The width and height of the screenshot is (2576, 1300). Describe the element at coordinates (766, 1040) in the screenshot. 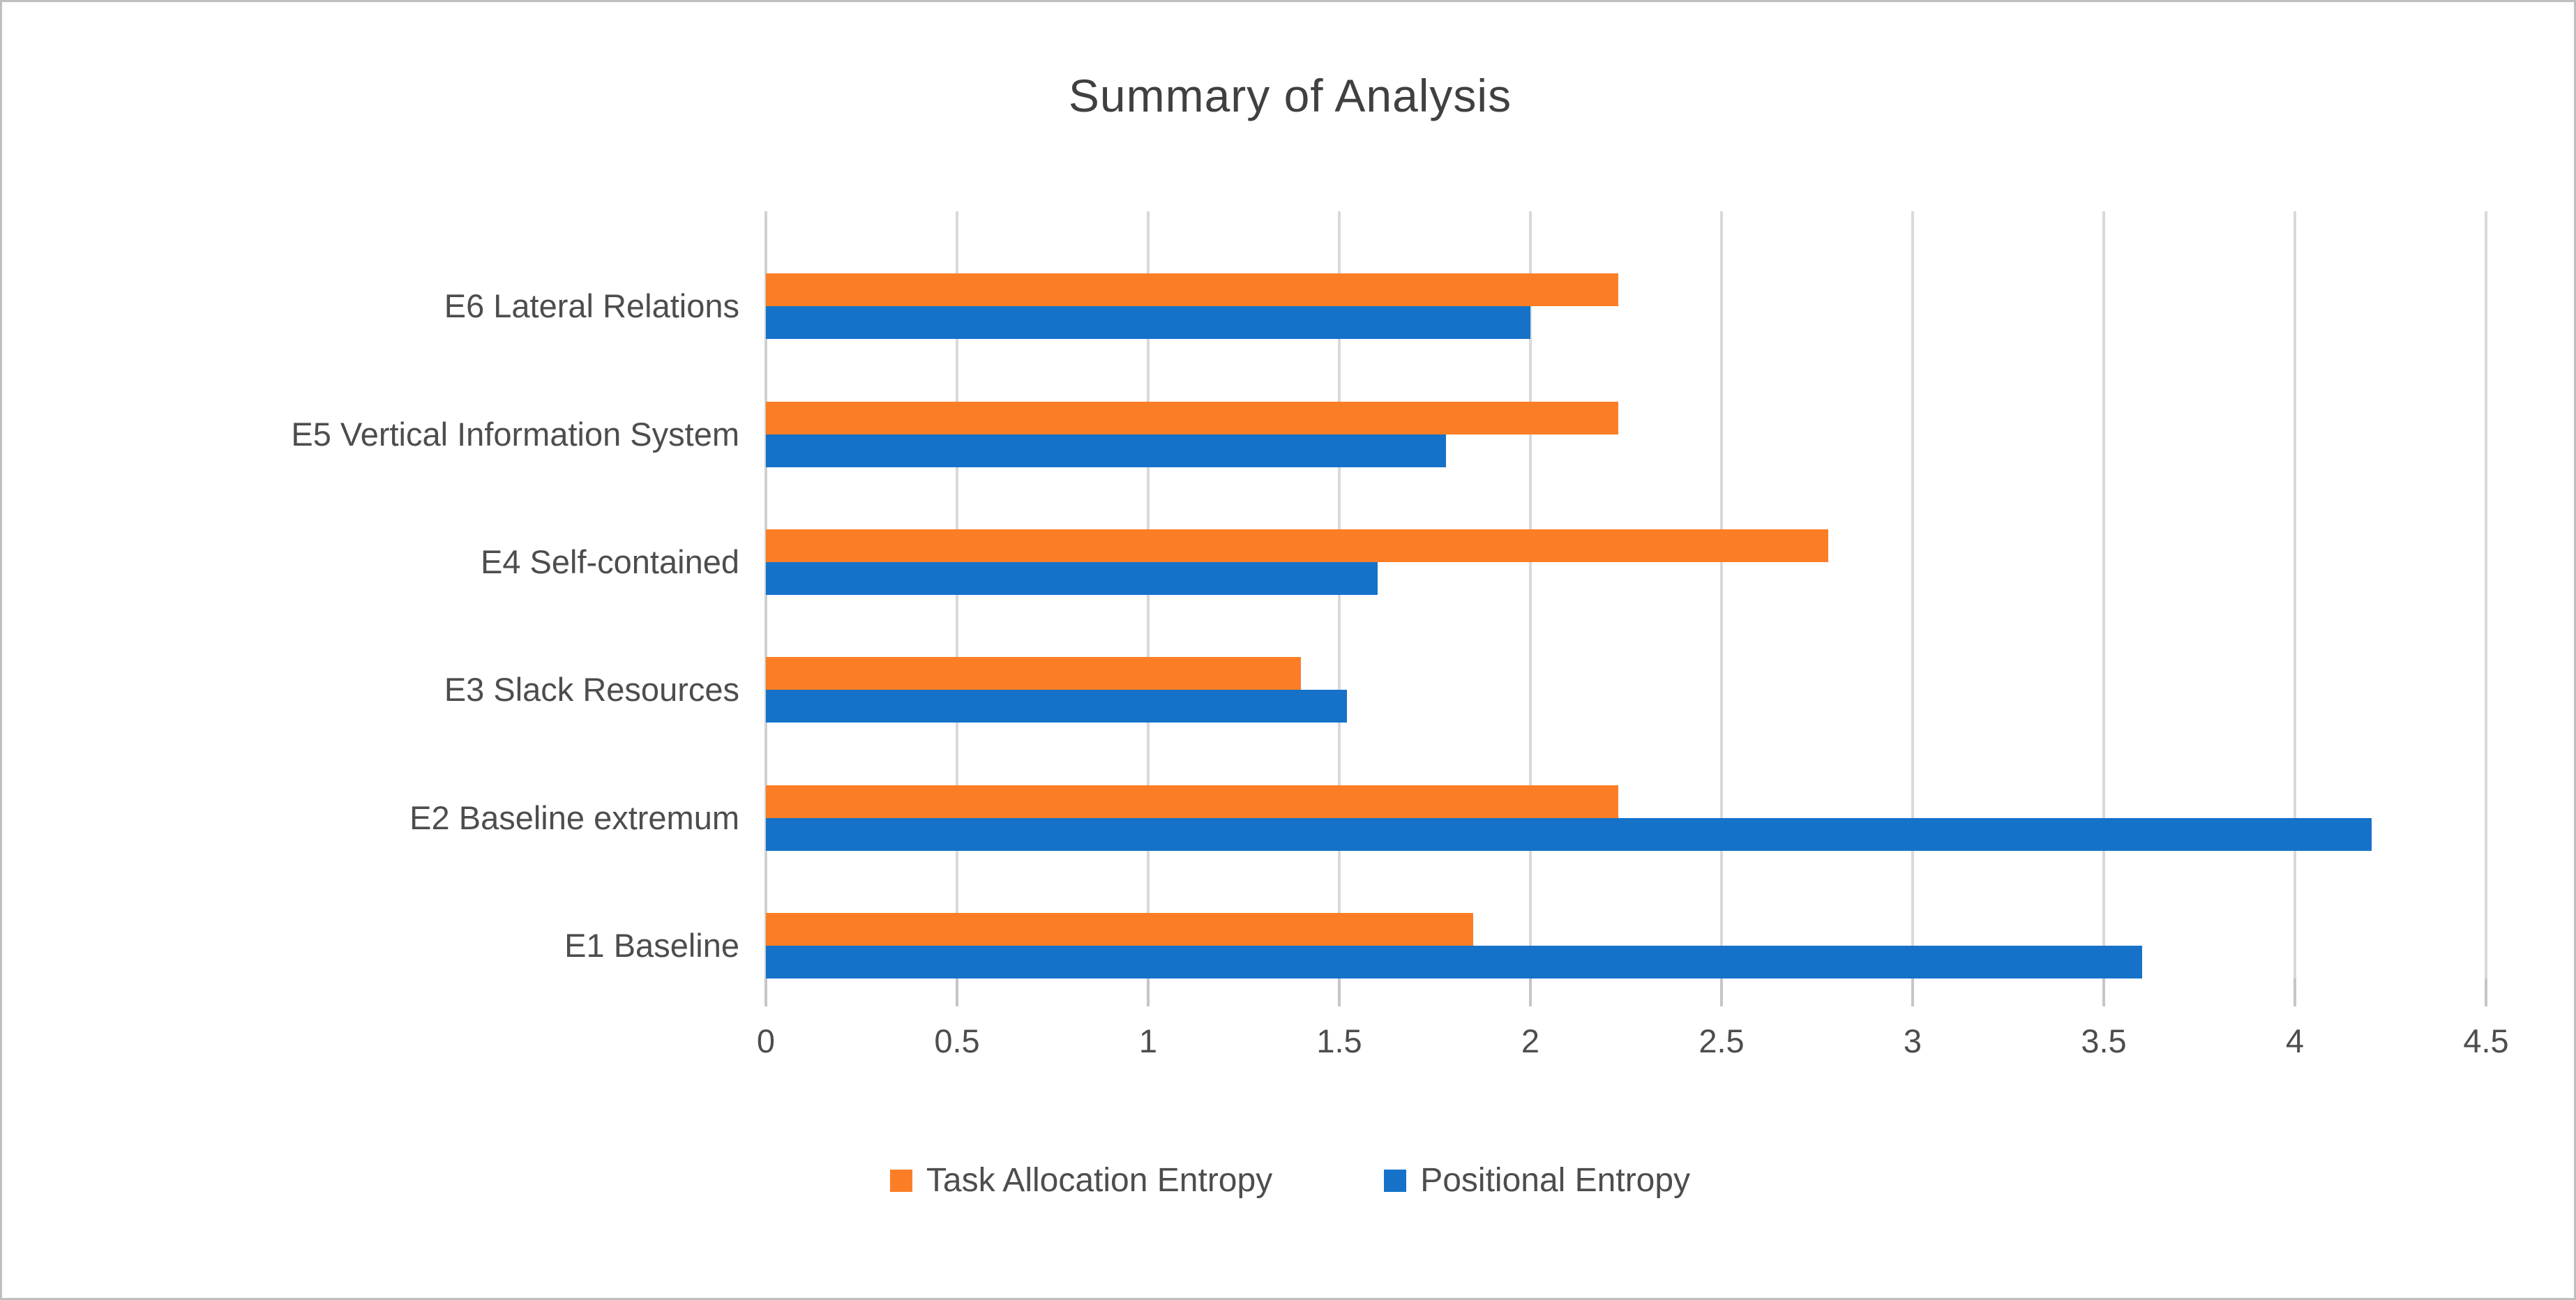

I see `x-tick-label: 0` at that location.